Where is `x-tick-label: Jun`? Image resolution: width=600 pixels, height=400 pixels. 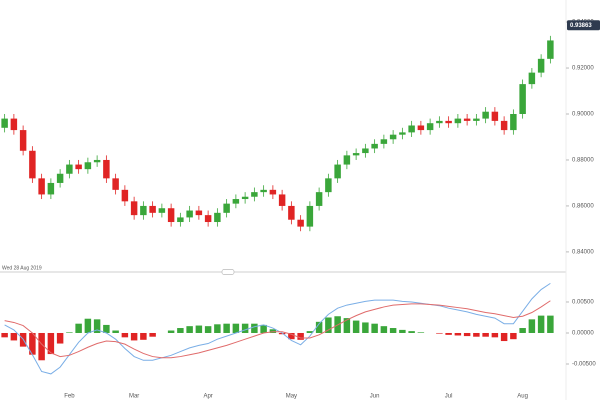
x-tick-label: Jun is located at coordinates (375, 397).